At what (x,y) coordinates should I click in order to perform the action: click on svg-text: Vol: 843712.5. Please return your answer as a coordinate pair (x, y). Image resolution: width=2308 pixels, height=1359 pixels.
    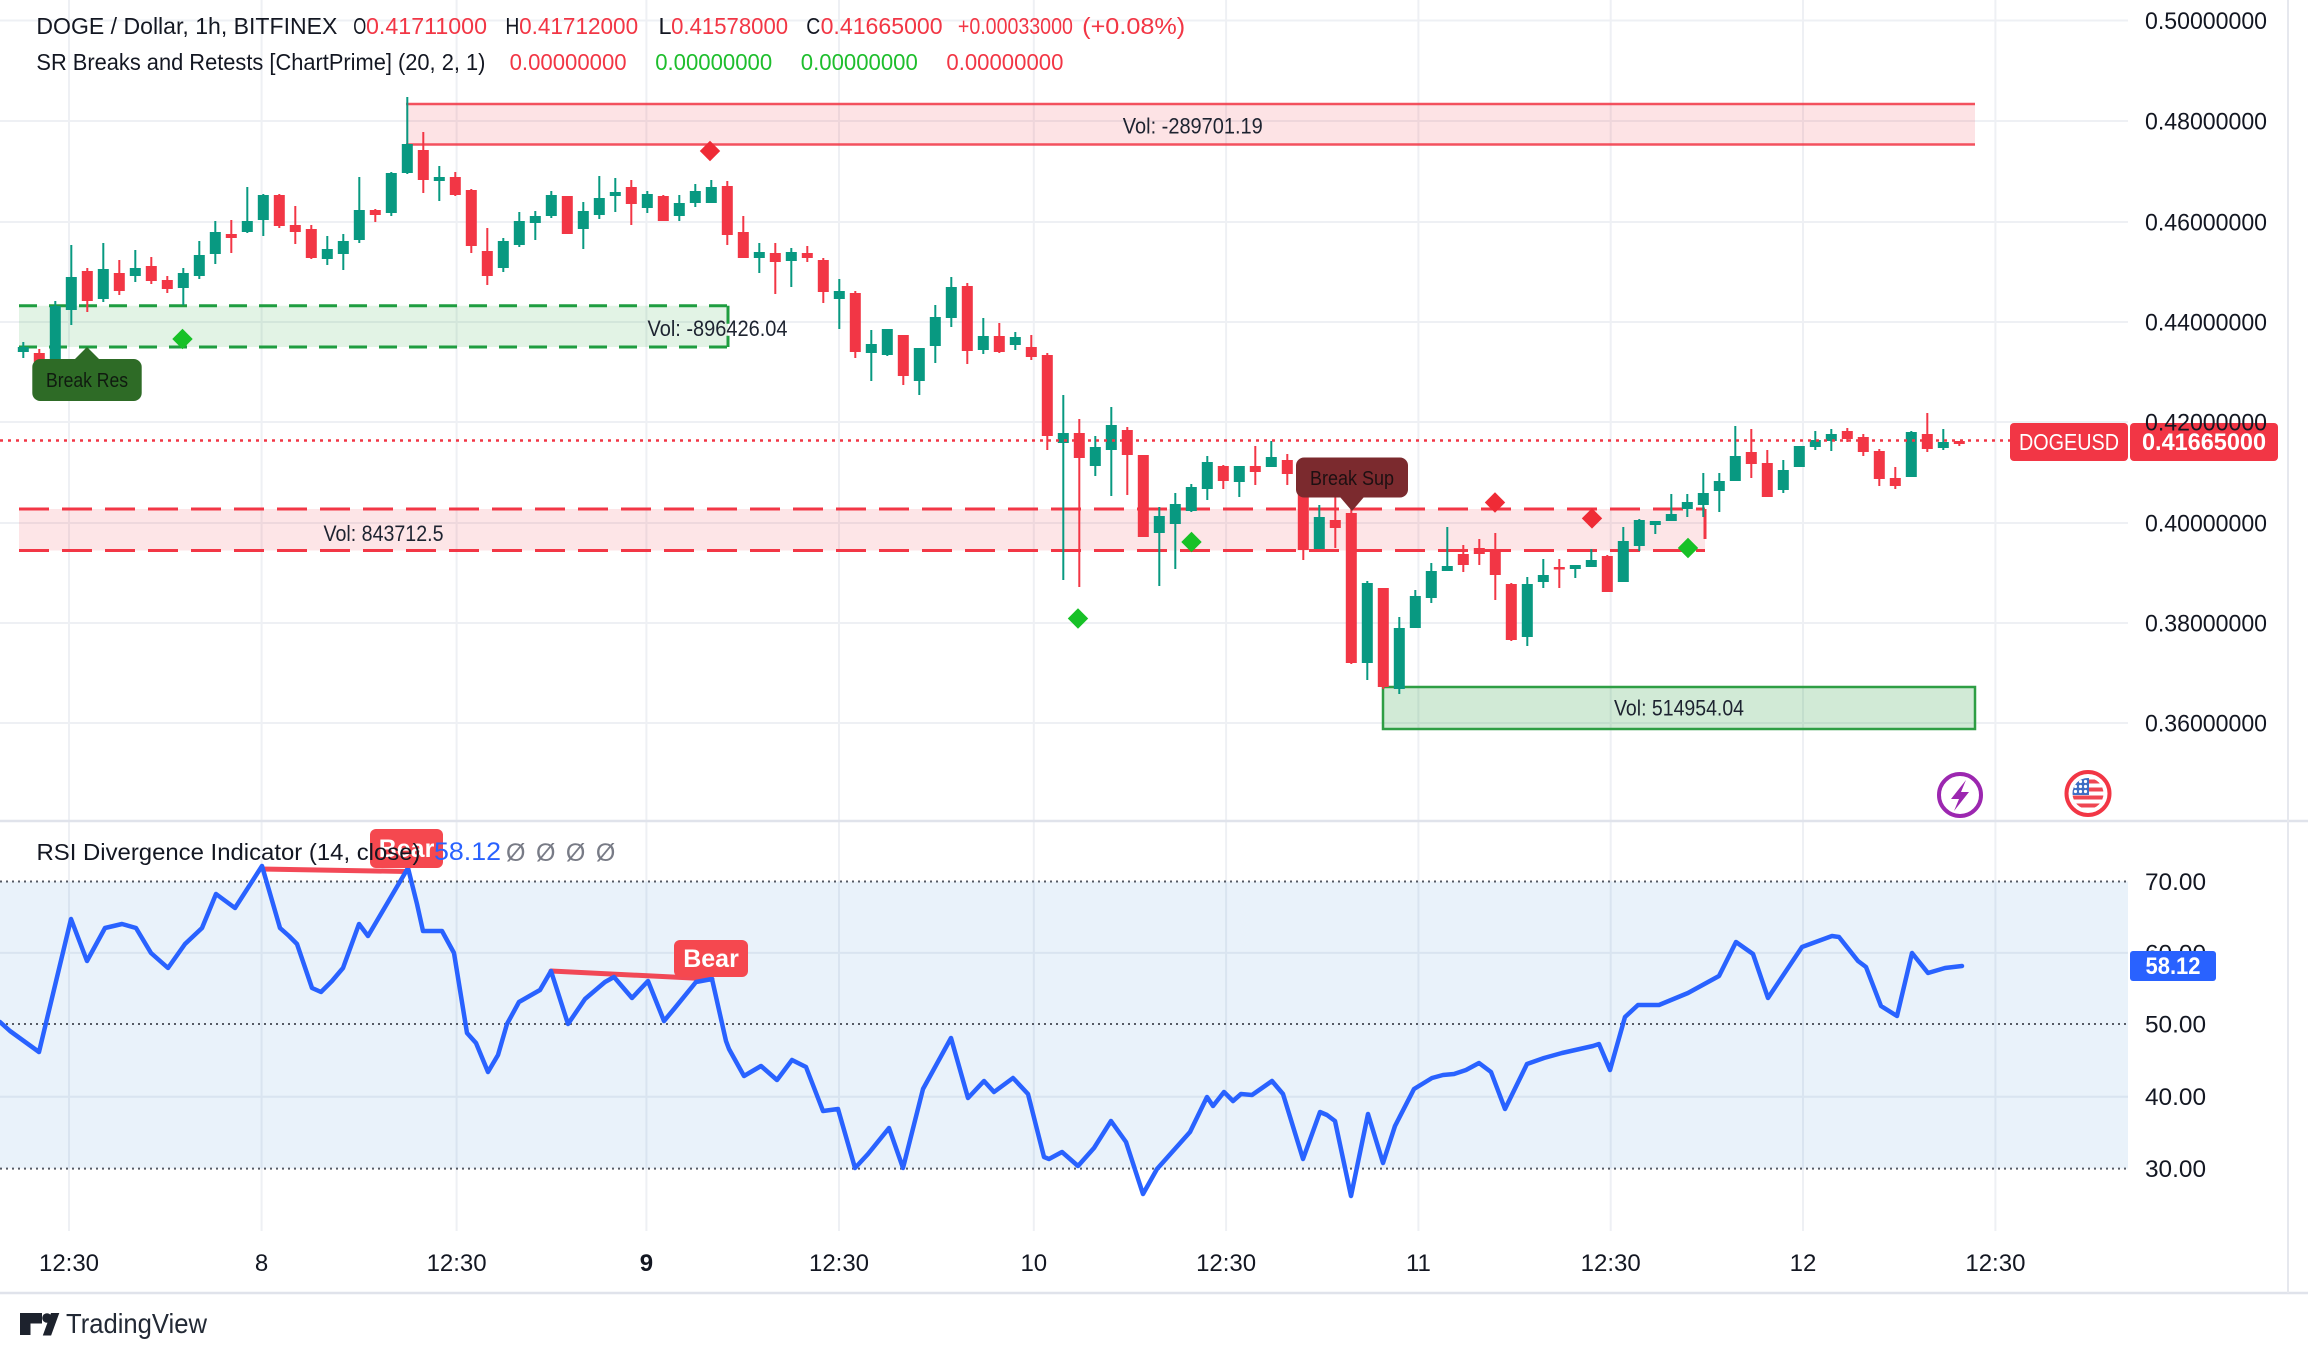
    Looking at the image, I should click on (384, 533).